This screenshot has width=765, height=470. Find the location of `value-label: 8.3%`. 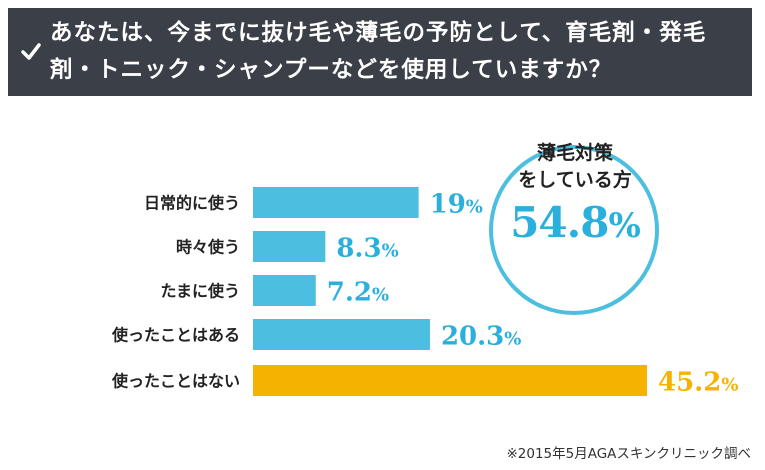

value-label: 8.3% is located at coordinates (367, 249).